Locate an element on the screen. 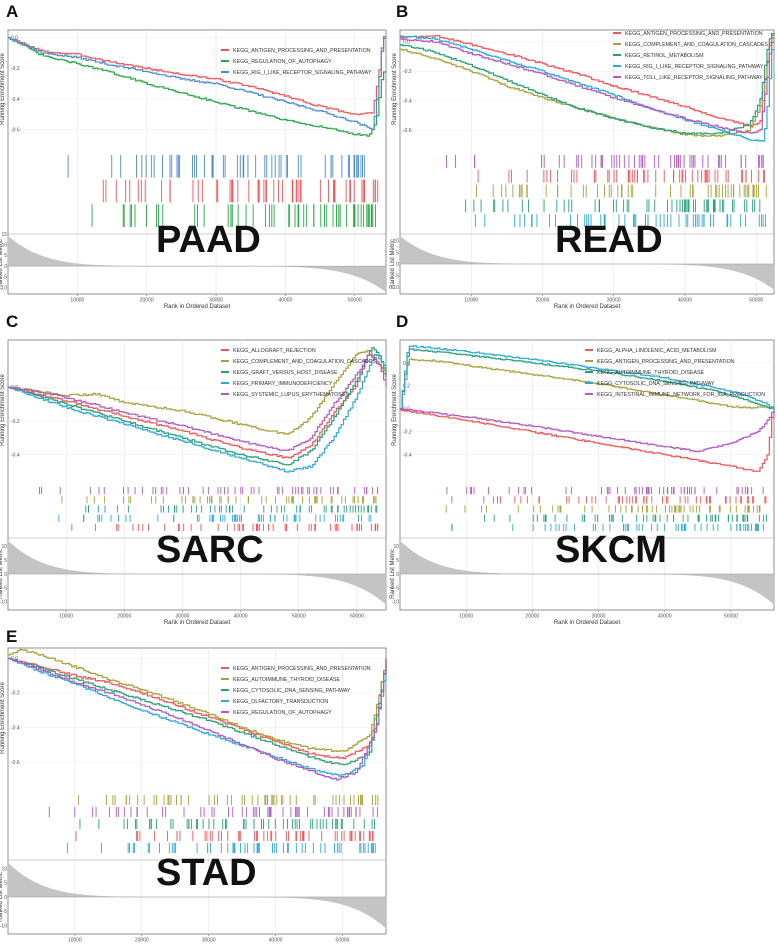 This screenshot has height=944, width=777. es-line-kegg-systemic-lupus-erythematosus is located at coordinates (197, 402).